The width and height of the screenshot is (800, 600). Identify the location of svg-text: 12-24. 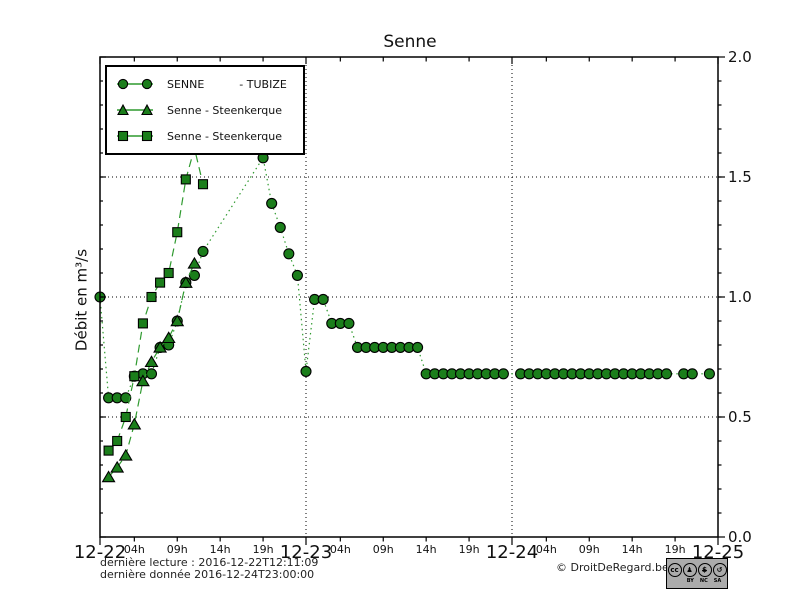
(512, 552).